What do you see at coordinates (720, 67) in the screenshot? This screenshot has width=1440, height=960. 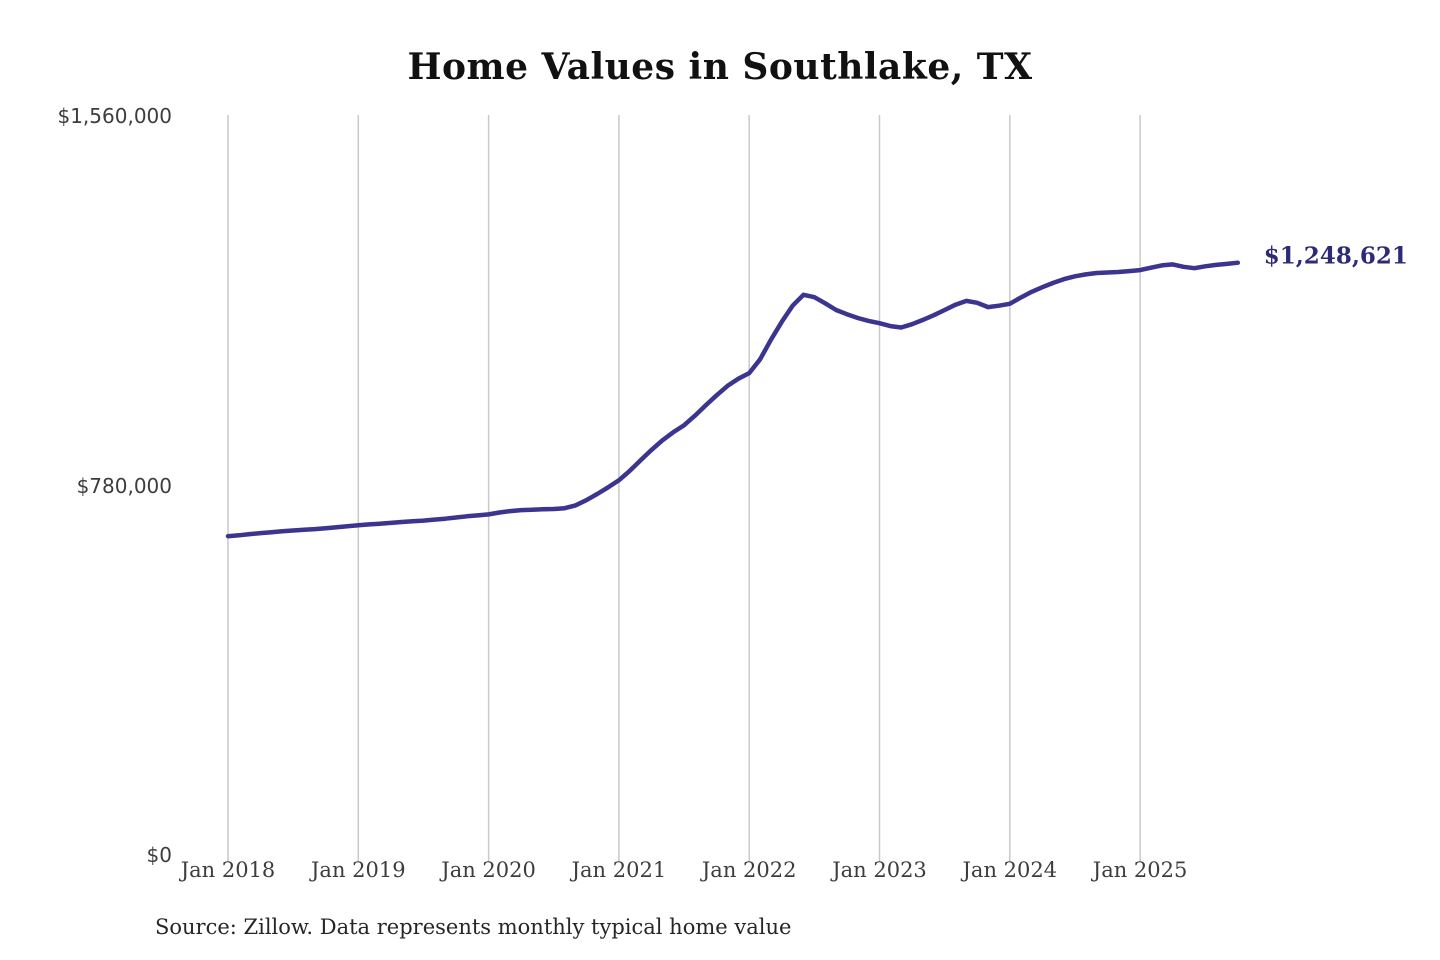 I see `chart-title: Home Values in Southlake, TX` at bounding box center [720, 67].